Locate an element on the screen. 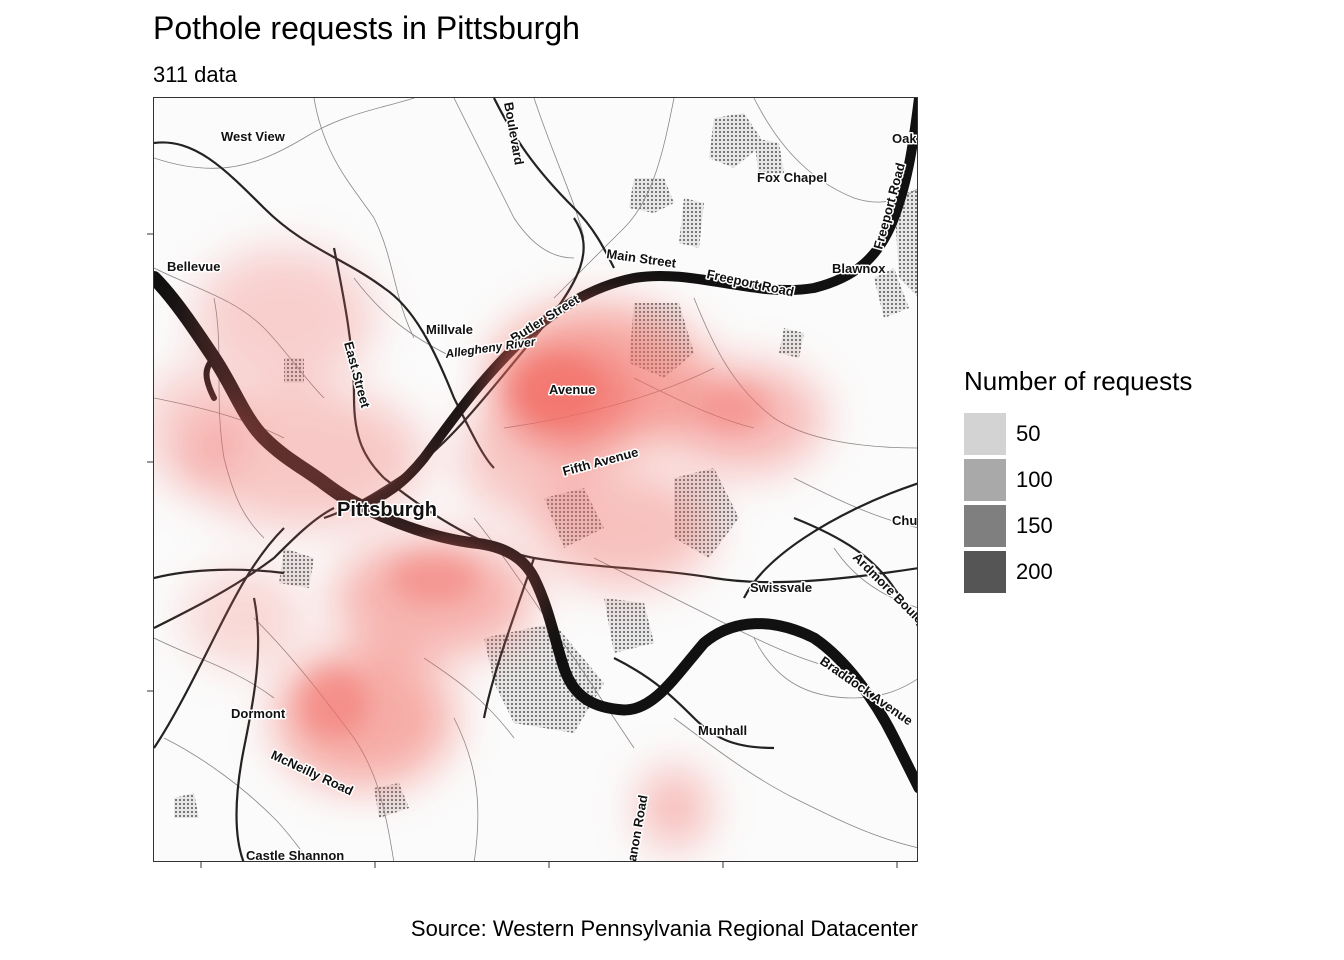 The height and width of the screenshot is (960, 1344). chart-title: Pothole requests in Pittsburgh is located at coordinates (366, 28).